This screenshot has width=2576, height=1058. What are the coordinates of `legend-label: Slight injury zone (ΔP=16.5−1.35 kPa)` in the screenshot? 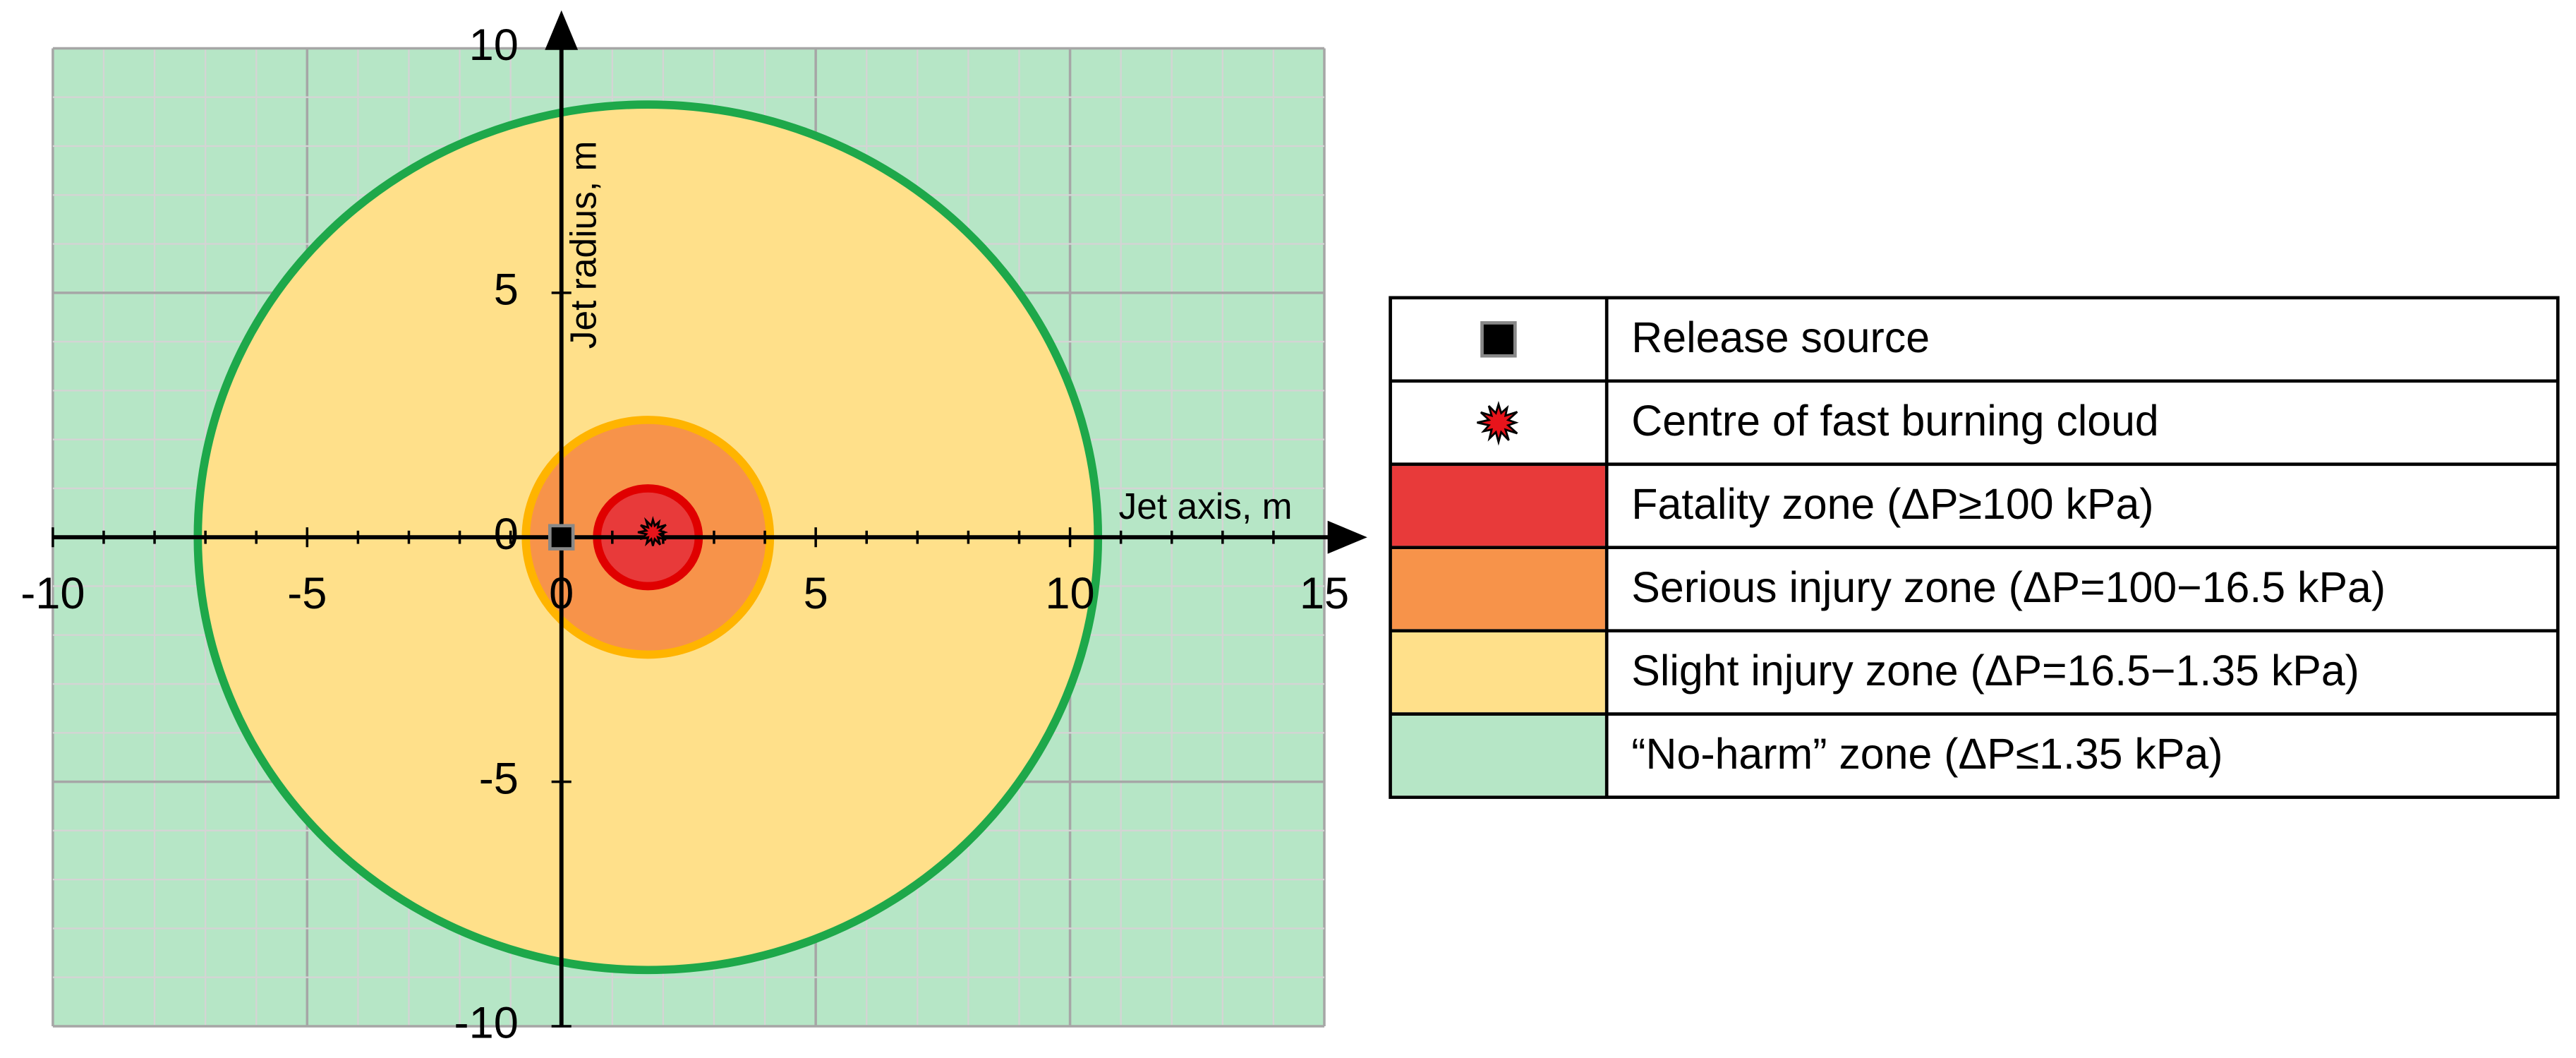 It's located at (1995, 671).